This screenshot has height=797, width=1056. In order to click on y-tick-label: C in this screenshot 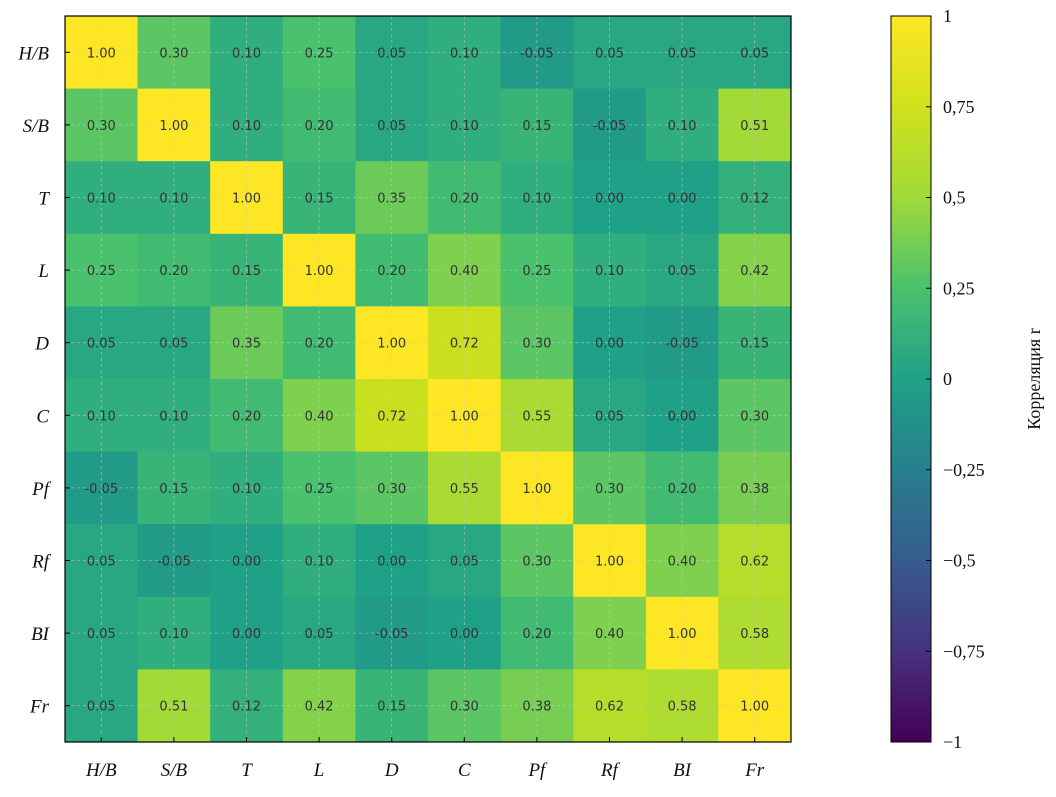, I will do `click(42, 416)`.